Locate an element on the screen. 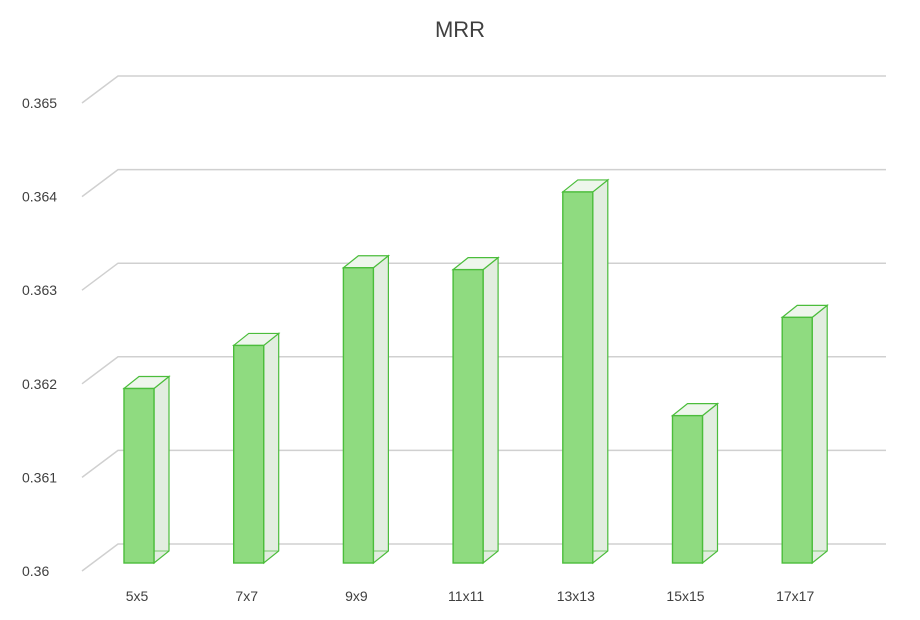 The image size is (920, 620). x-tick-label: 17x17 is located at coordinates (795, 596).